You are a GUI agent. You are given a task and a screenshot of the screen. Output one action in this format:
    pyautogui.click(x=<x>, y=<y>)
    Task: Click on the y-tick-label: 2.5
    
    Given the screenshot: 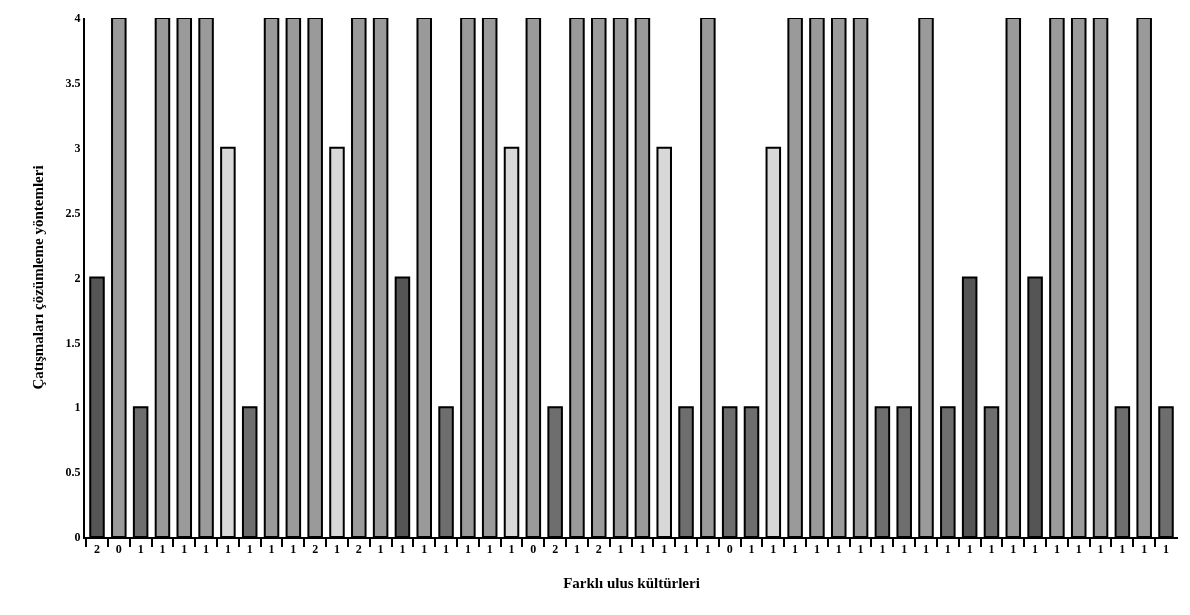 What is the action you would take?
    pyautogui.click(x=73, y=212)
    